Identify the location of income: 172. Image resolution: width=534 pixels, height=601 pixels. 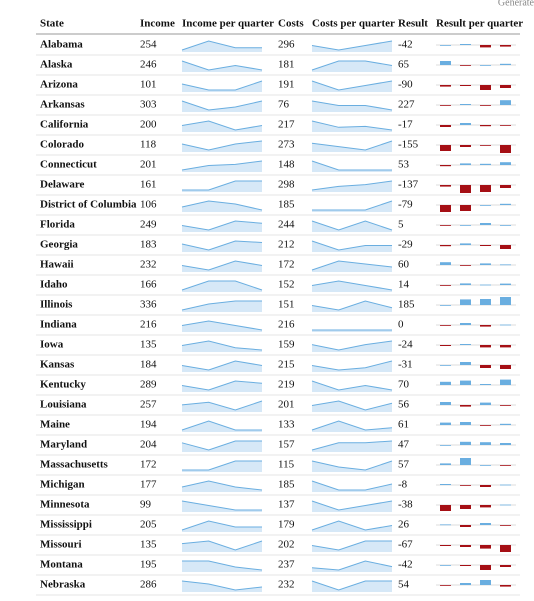
(148, 465).